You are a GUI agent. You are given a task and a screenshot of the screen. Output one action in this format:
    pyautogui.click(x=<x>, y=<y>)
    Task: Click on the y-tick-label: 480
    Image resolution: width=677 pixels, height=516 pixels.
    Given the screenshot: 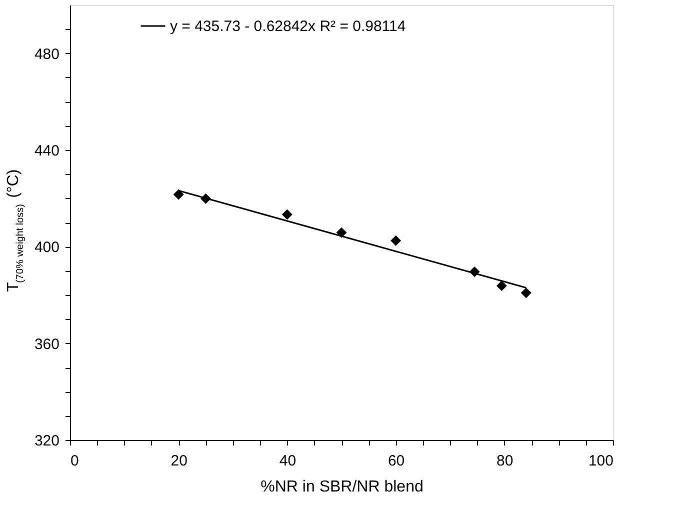 What is the action you would take?
    pyautogui.click(x=47, y=54)
    